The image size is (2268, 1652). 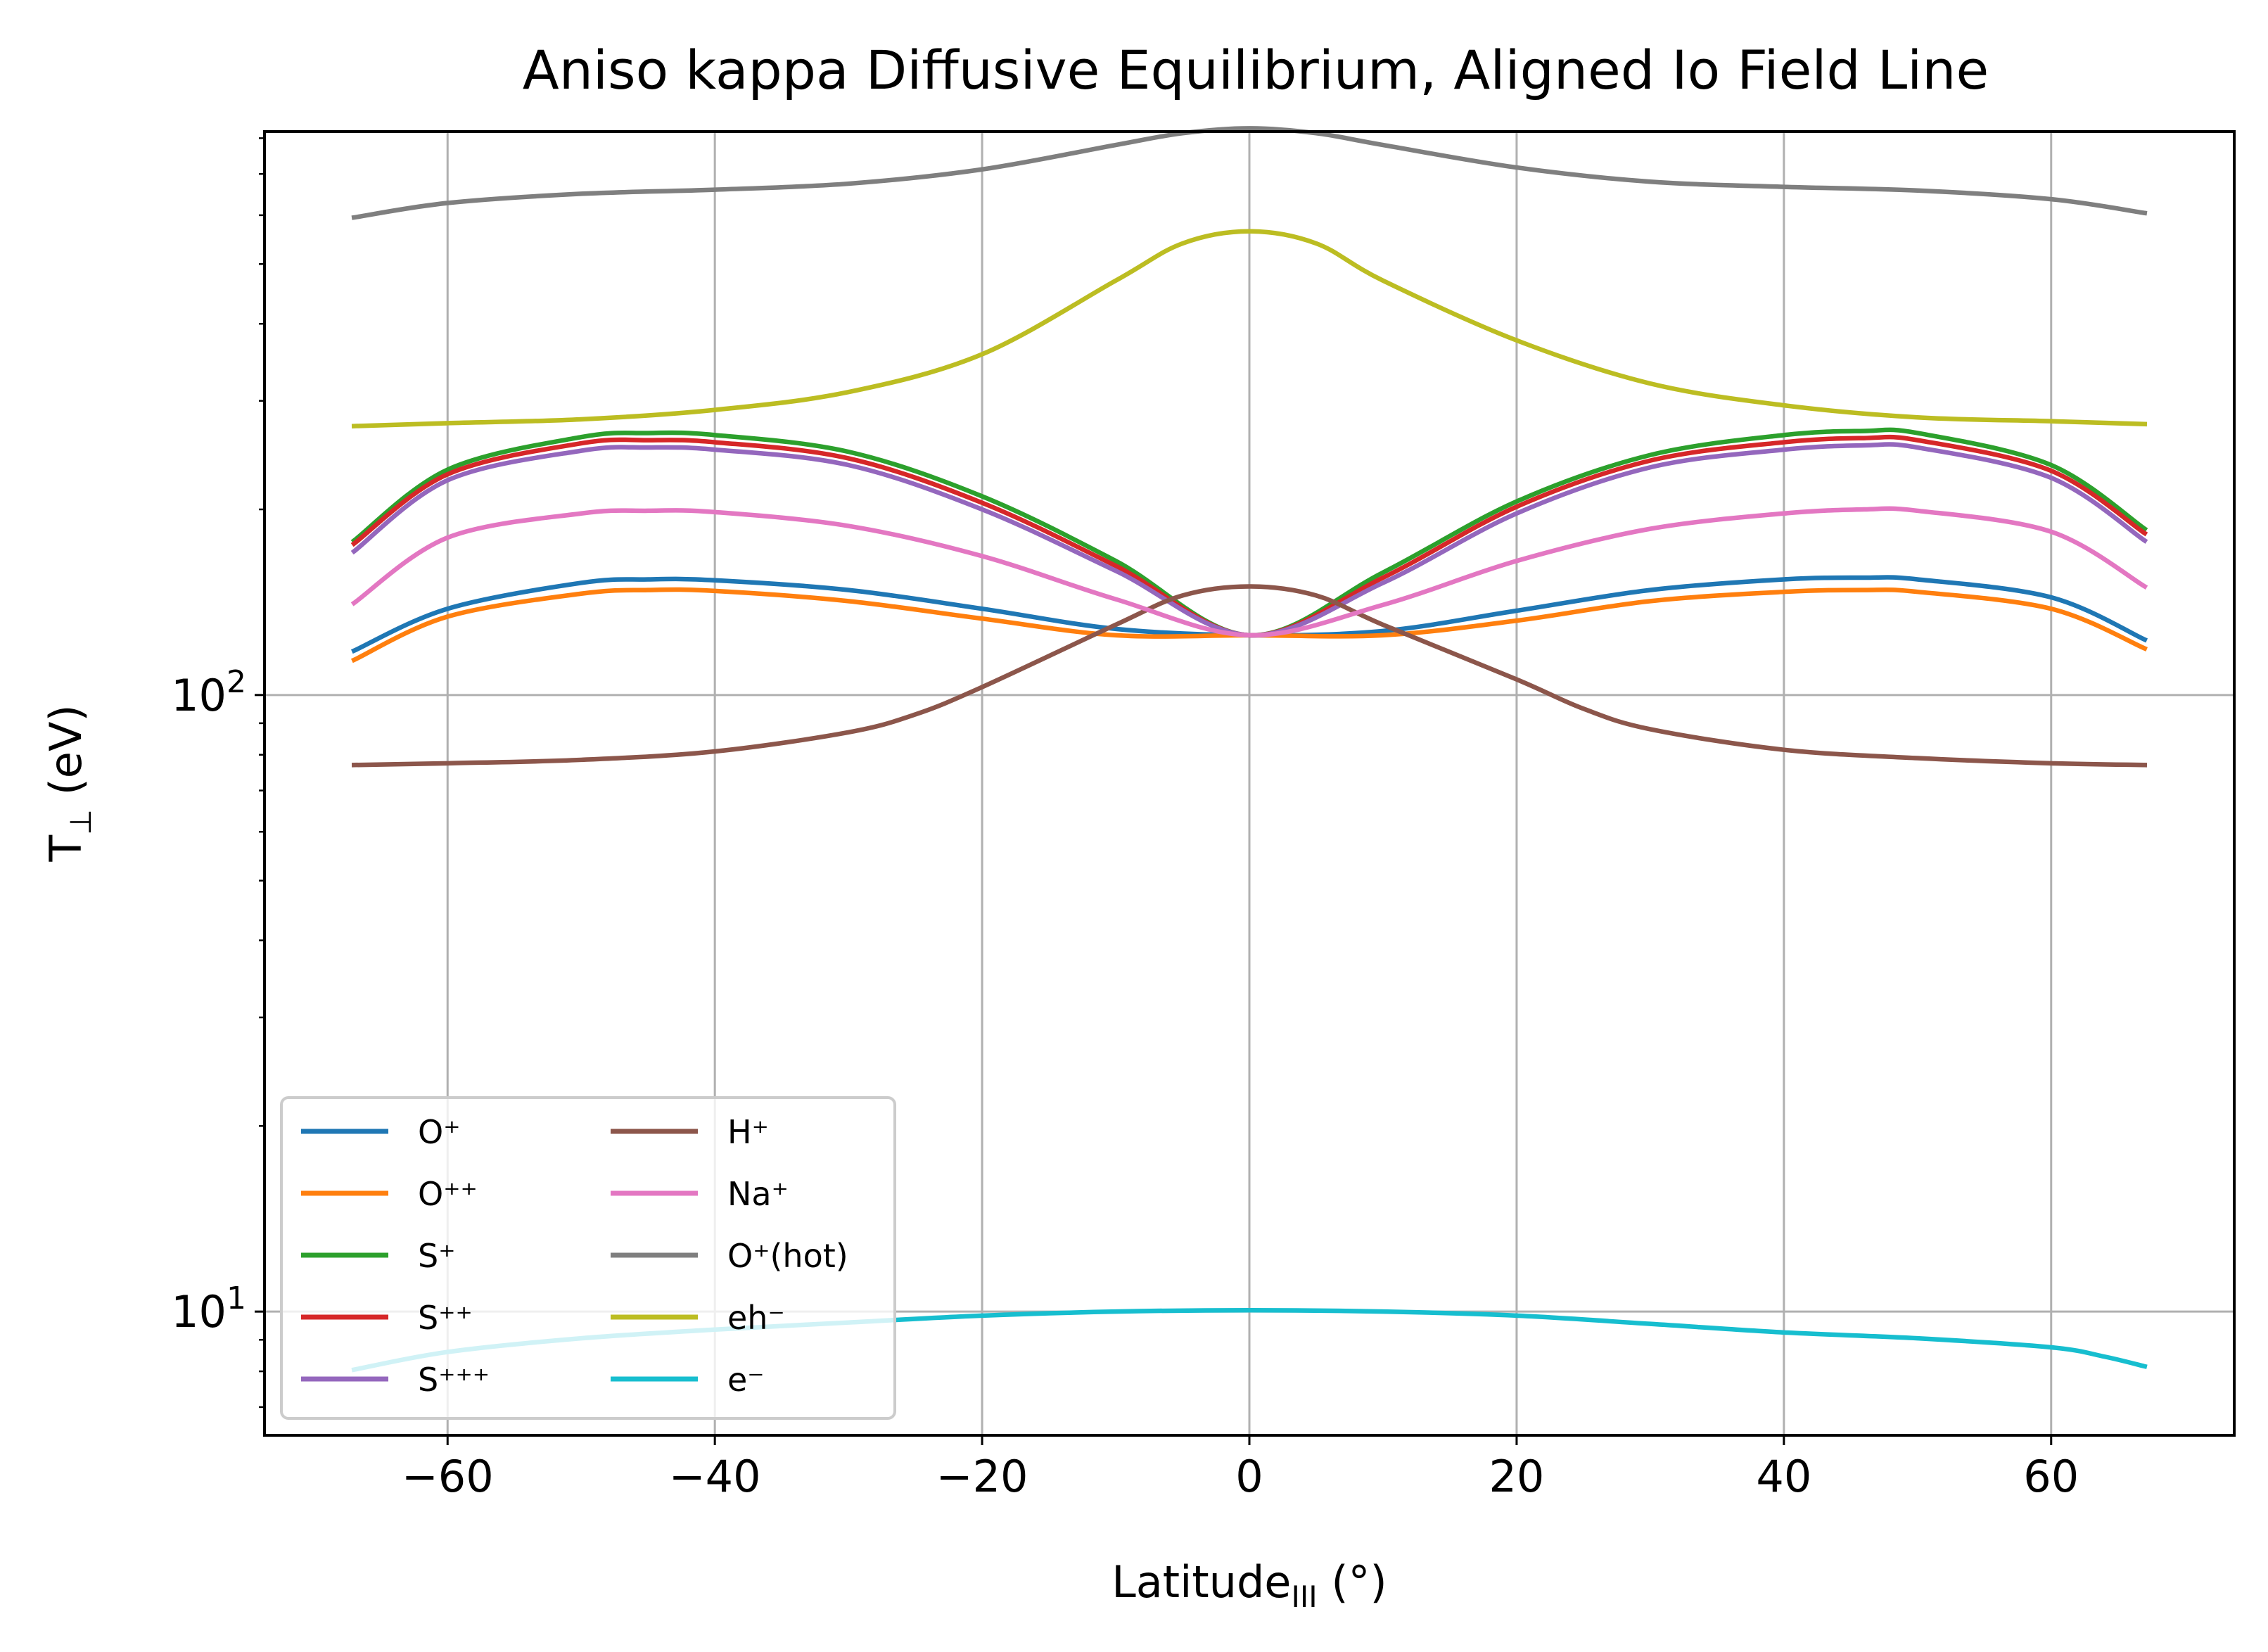 What do you see at coordinates (1249, 173) in the screenshot?
I see `series-line-oplus-hot` at bounding box center [1249, 173].